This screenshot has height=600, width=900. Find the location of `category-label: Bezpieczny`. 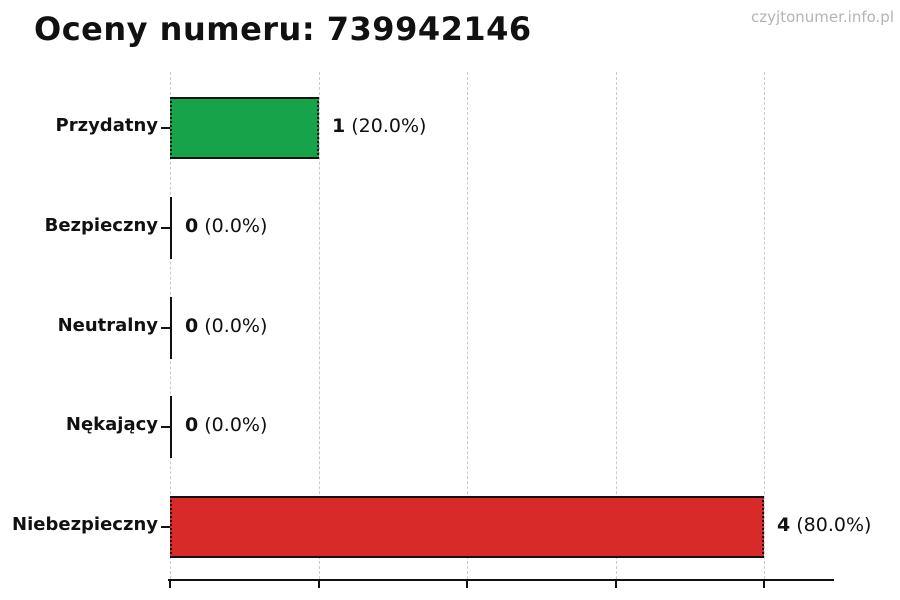

category-label: Bezpieczny is located at coordinates (101, 225).